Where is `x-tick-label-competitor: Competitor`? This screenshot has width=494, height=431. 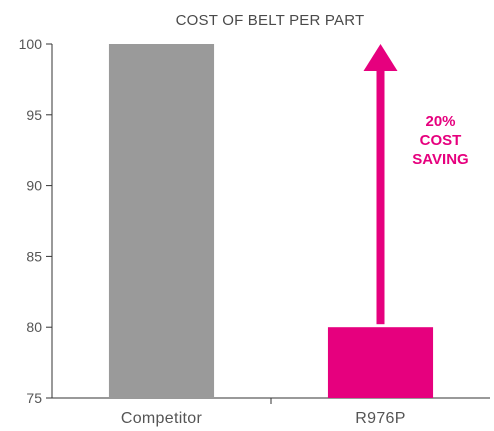 x-tick-label-competitor: Competitor is located at coordinates (162, 418).